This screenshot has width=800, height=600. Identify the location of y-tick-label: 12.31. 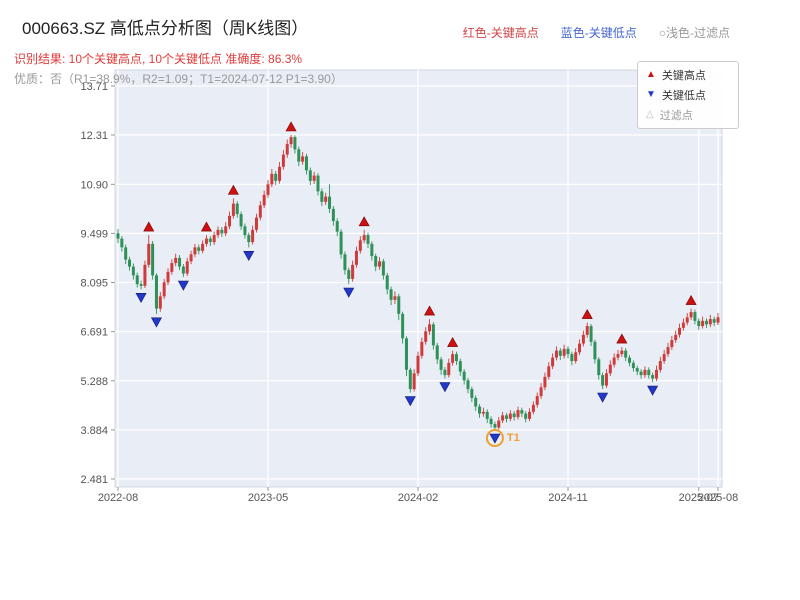
(94, 136).